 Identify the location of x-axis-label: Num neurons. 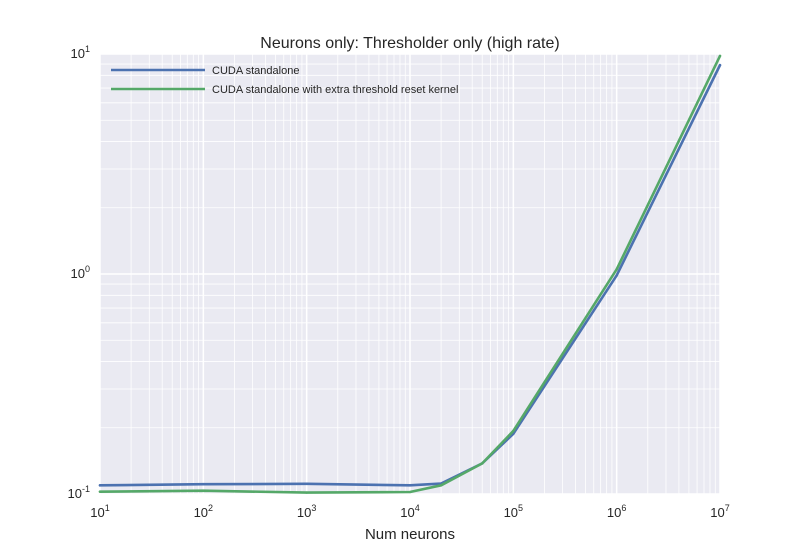
(410, 534).